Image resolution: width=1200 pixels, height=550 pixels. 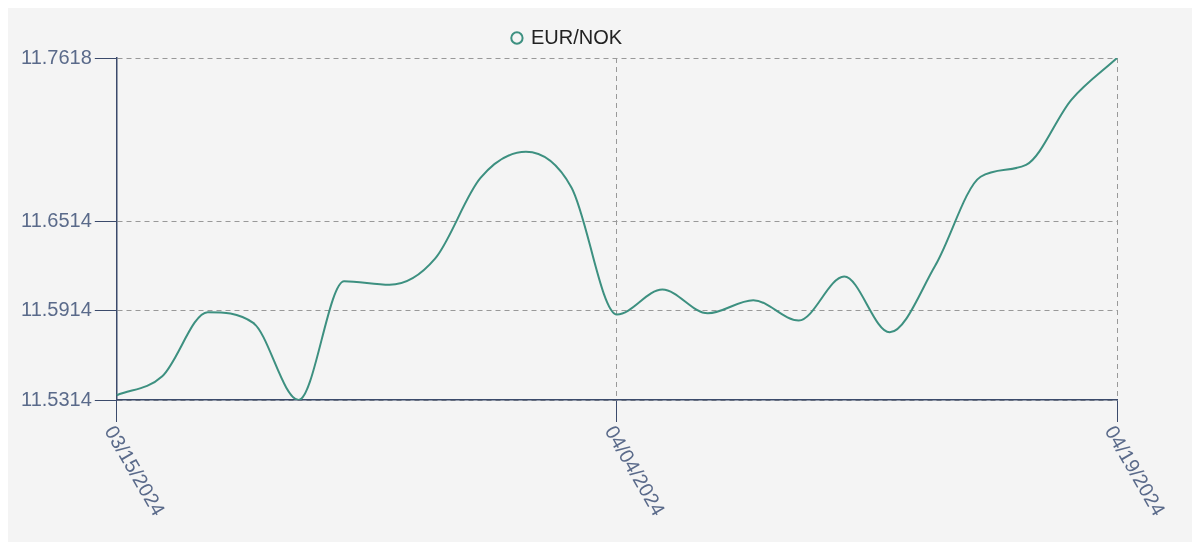 What do you see at coordinates (576, 36) in the screenshot?
I see `legend-label: EUR/NOK` at bounding box center [576, 36].